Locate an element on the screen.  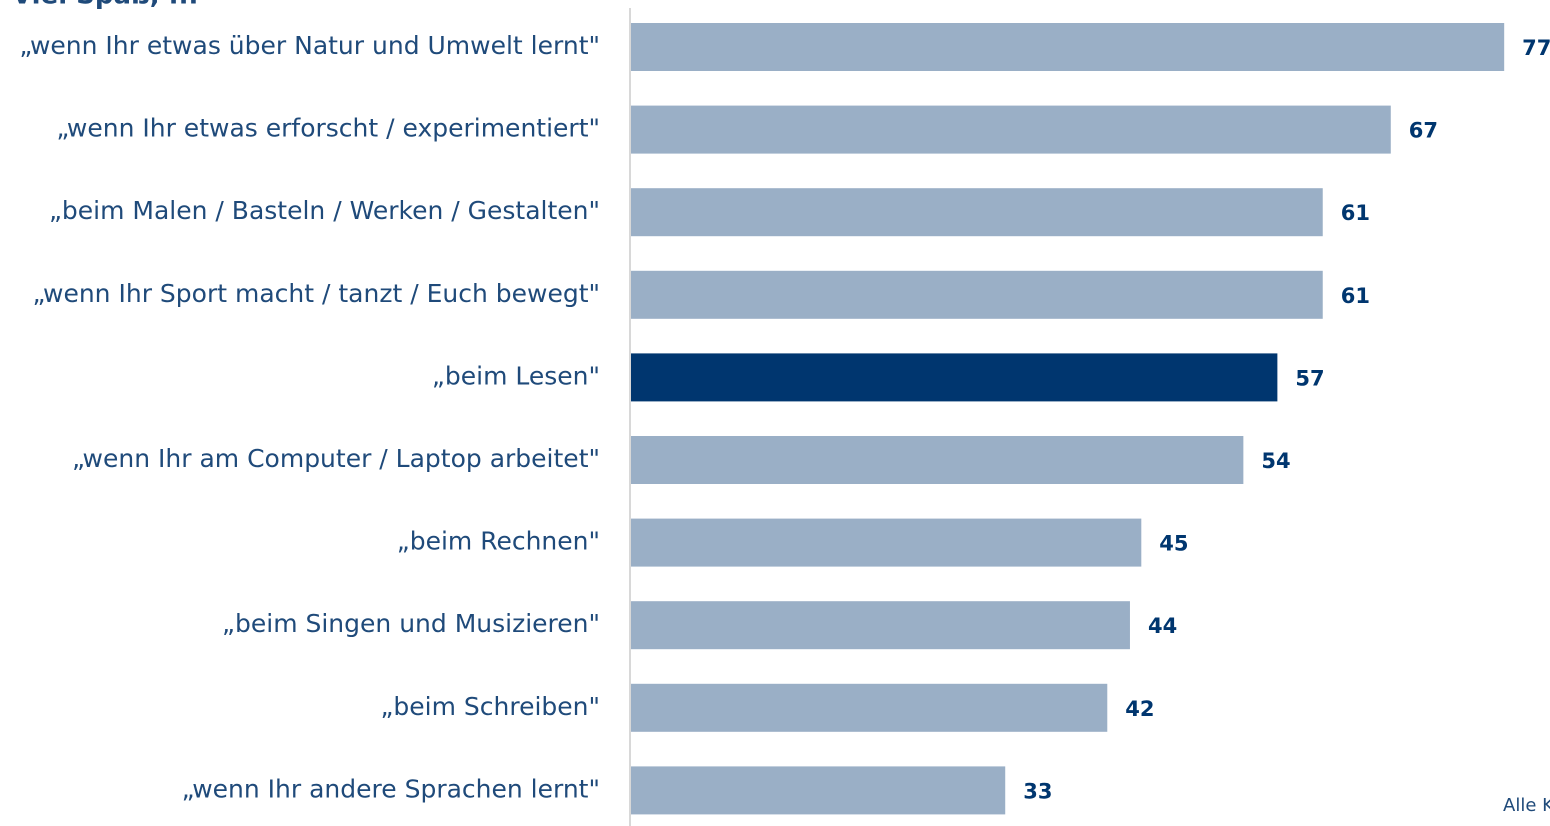
data-label: 57 is located at coordinates (1309, 378).